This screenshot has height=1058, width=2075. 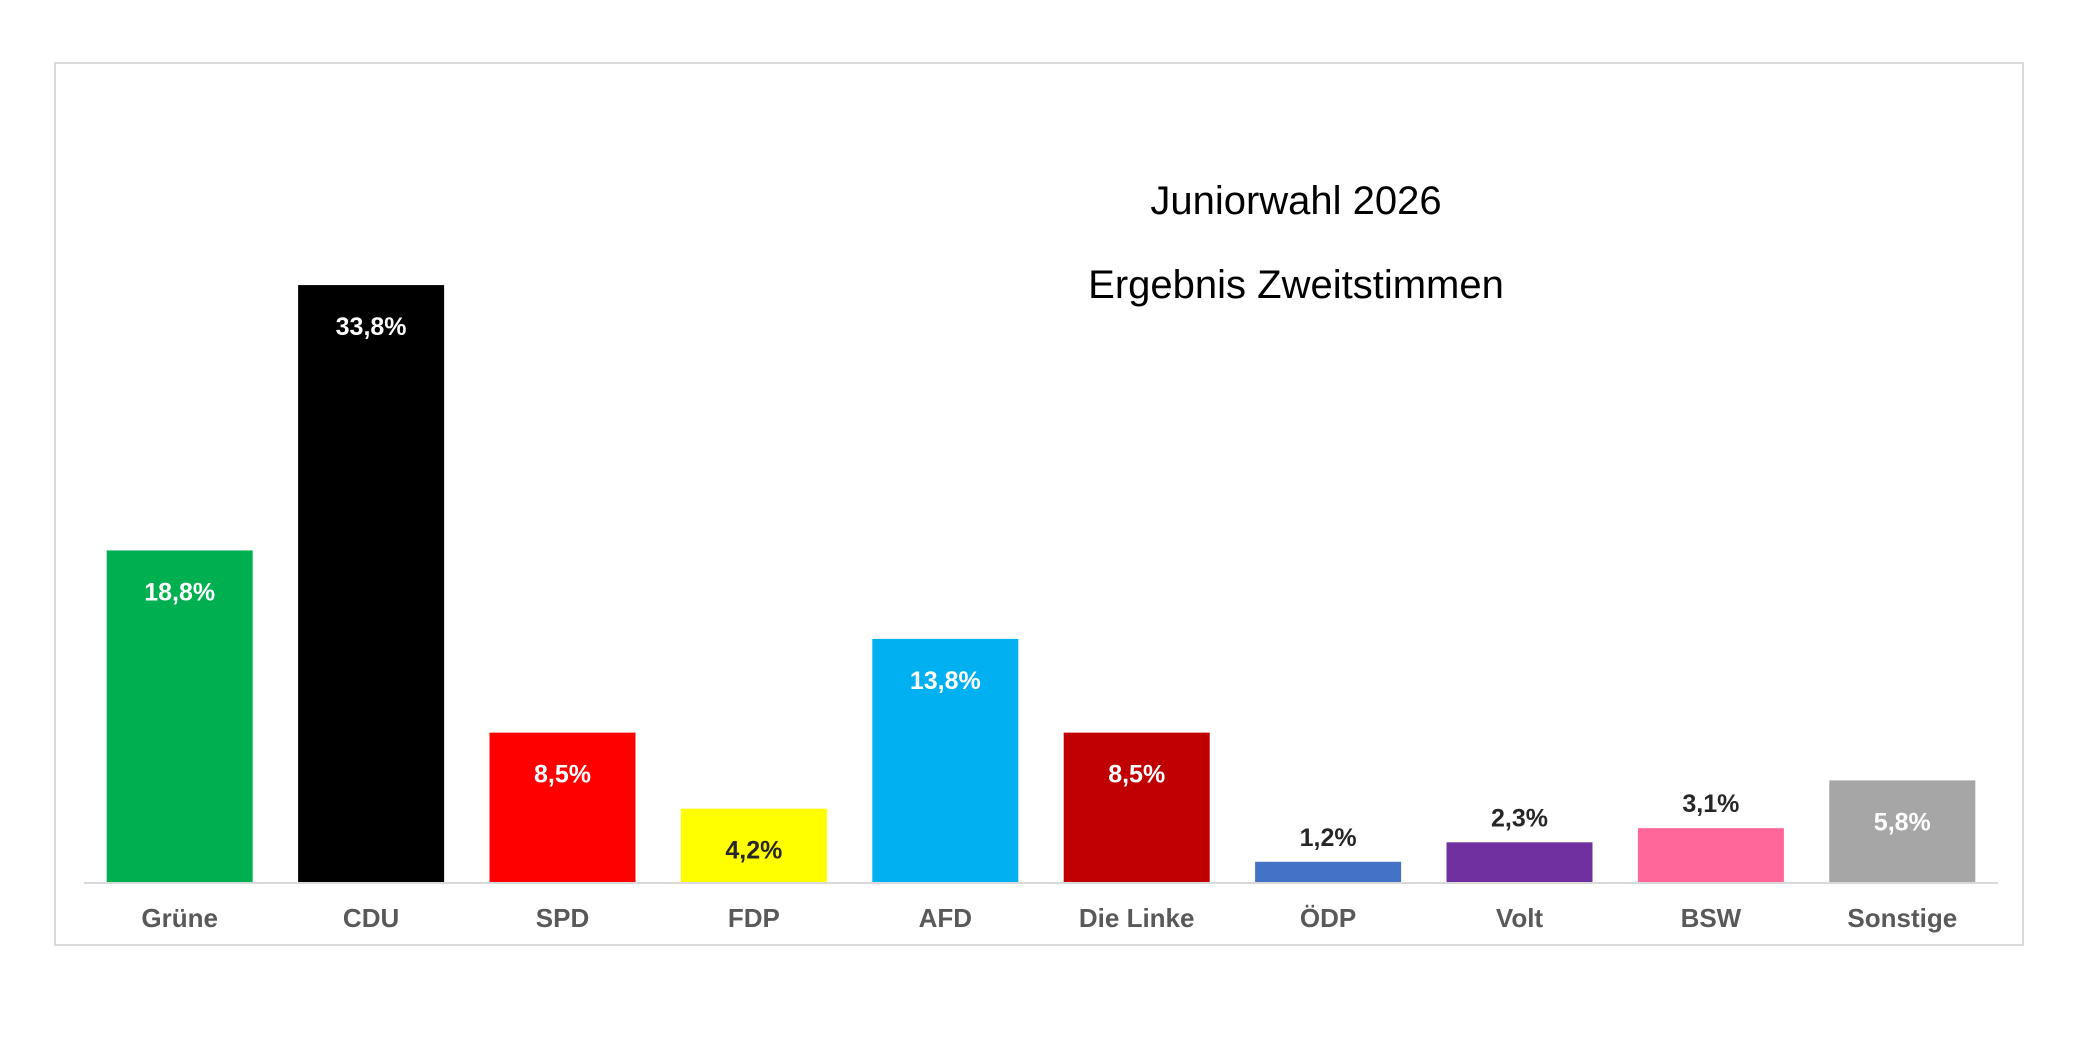 I want to click on x-tick-label-spd: SPD, so click(x=562, y=918).